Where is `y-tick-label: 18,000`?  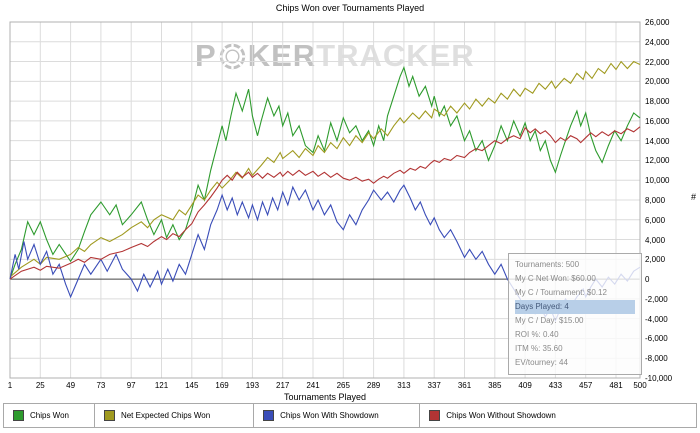 y-tick-label: 18,000 is located at coordinates (657, 102).